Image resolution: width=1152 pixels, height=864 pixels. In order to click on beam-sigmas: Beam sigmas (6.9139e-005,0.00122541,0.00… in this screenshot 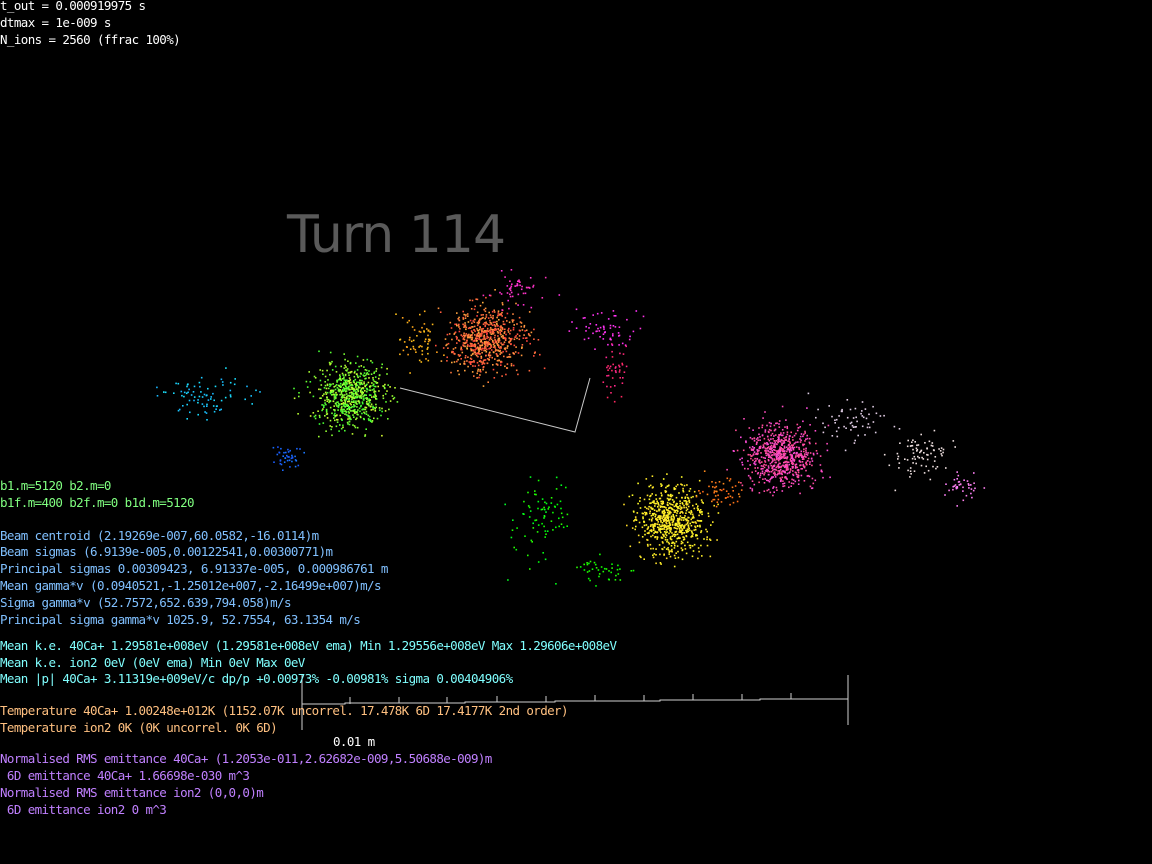, I will do `click(166, 551)`.